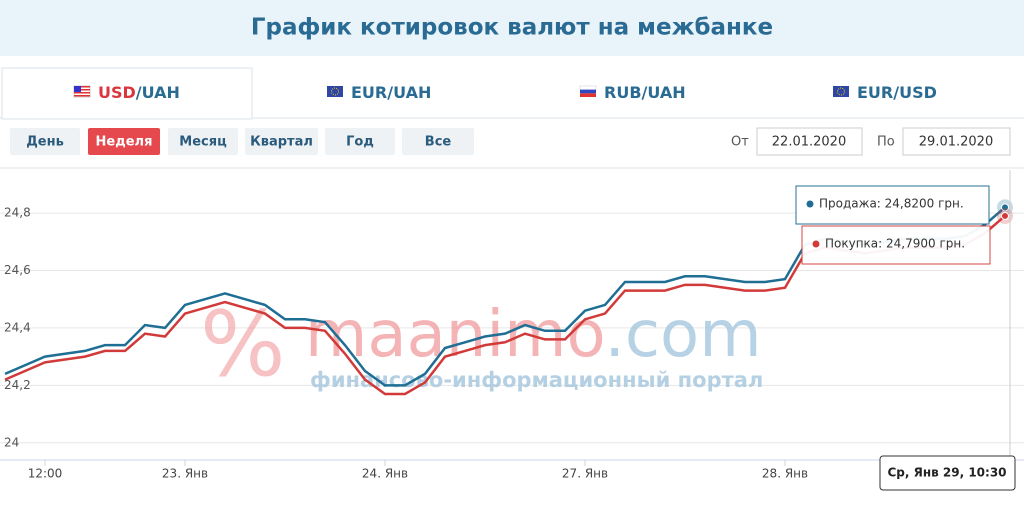 This screenshot has height=507, width=1024. What do you see at coordinates (17, 385) in the screenshot?
I see `y-tick-label: 24,2` at bounding box center [17, 385].